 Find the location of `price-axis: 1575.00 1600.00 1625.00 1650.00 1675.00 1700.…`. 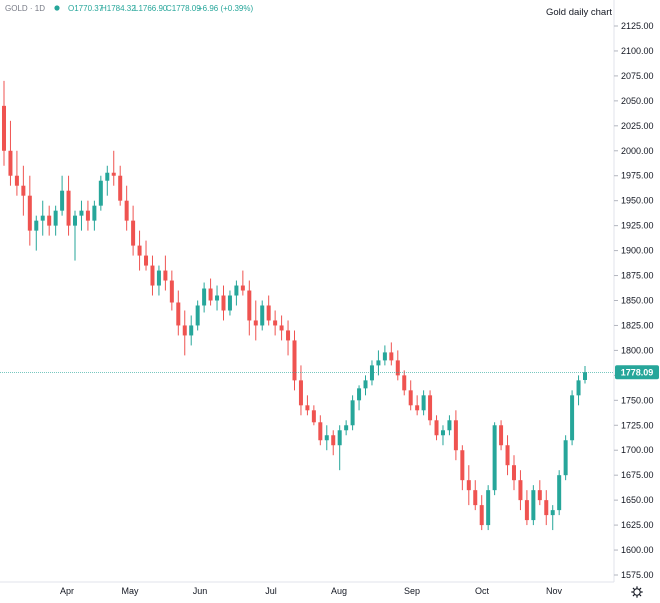

price-axis: 1575.00 1600.00 1625.00 1650.00 1675.00 1700.… is located at coordinates (634, 300).